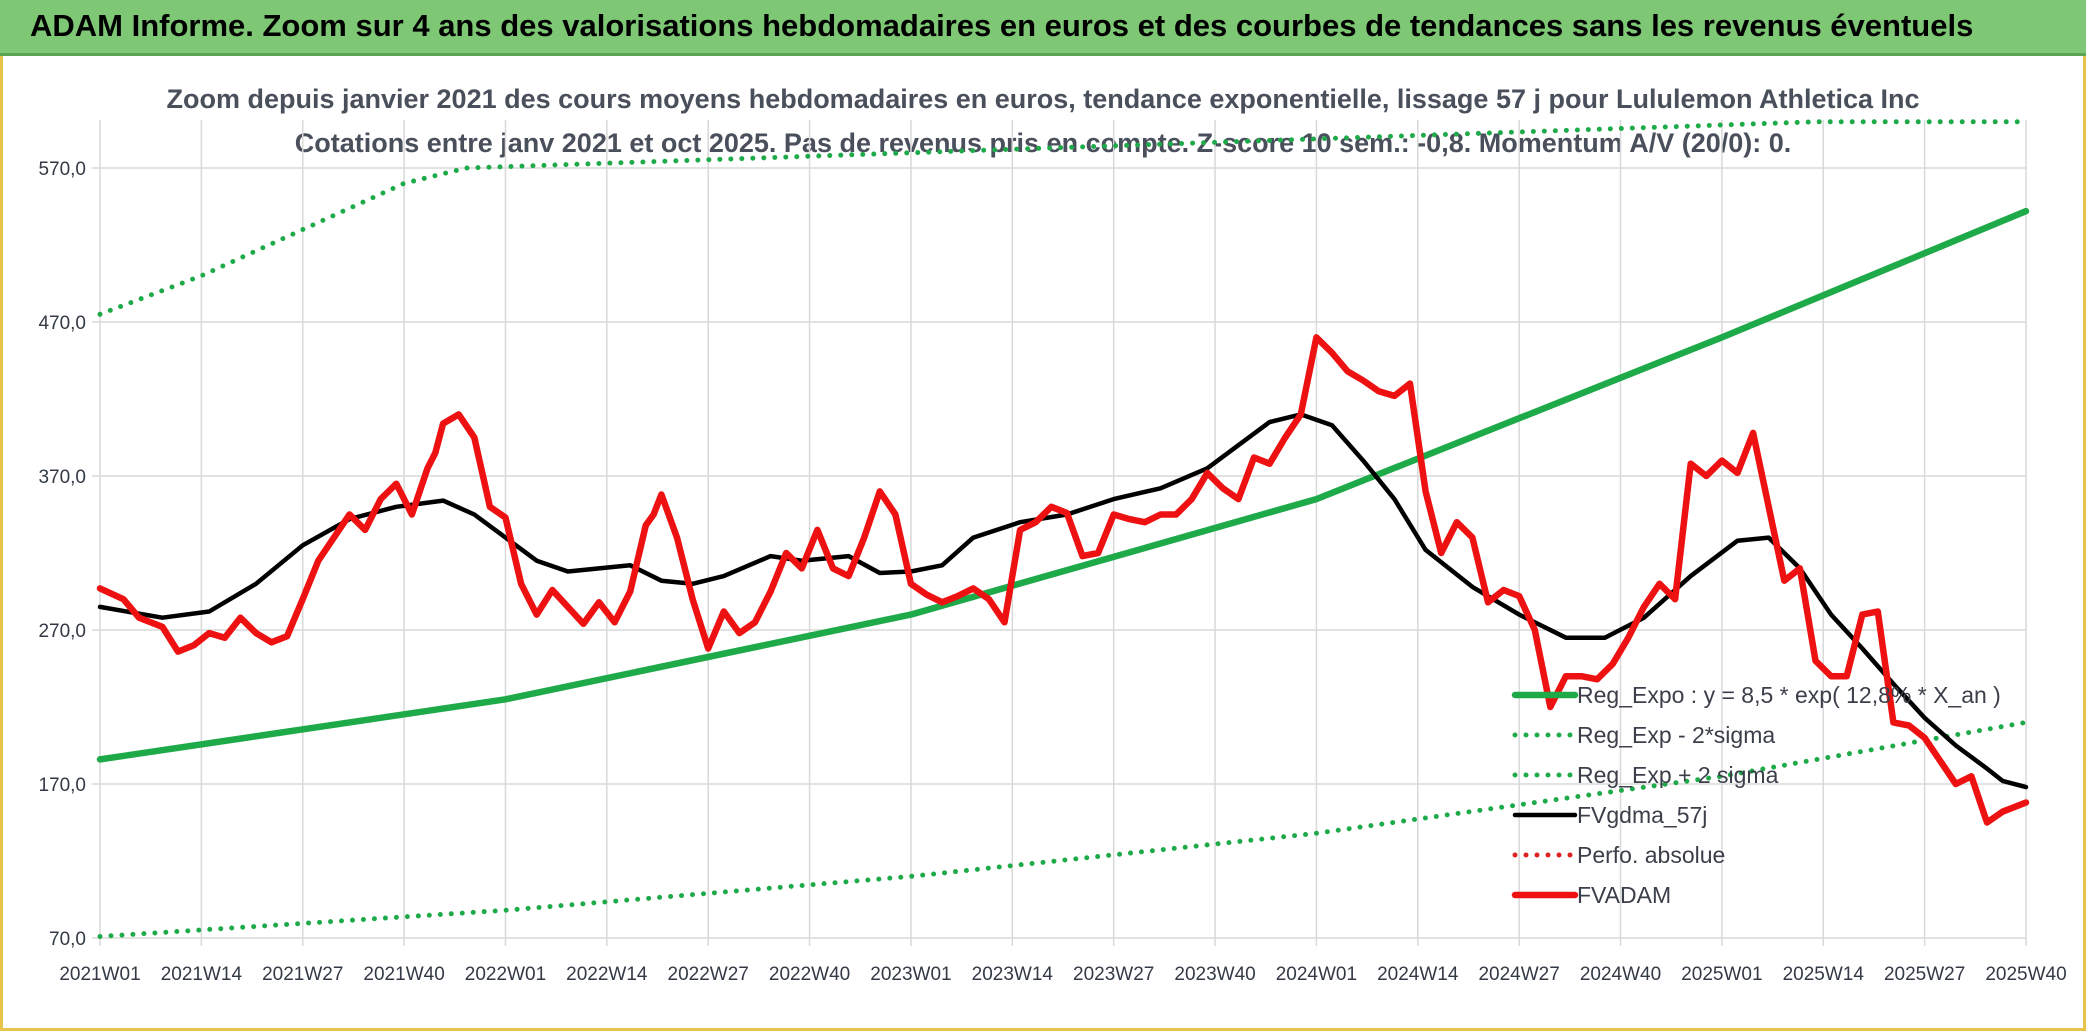 The width and height of the screenshot is (2086, 1031). I want to click on x-tick-label: 2023W27, so click(1113, 974).